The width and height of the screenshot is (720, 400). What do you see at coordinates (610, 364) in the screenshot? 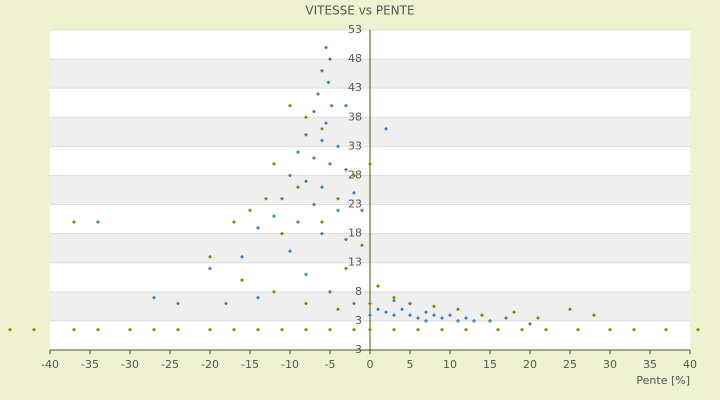
I see `x-tick-label: 30` at bounding box center [610, 364].